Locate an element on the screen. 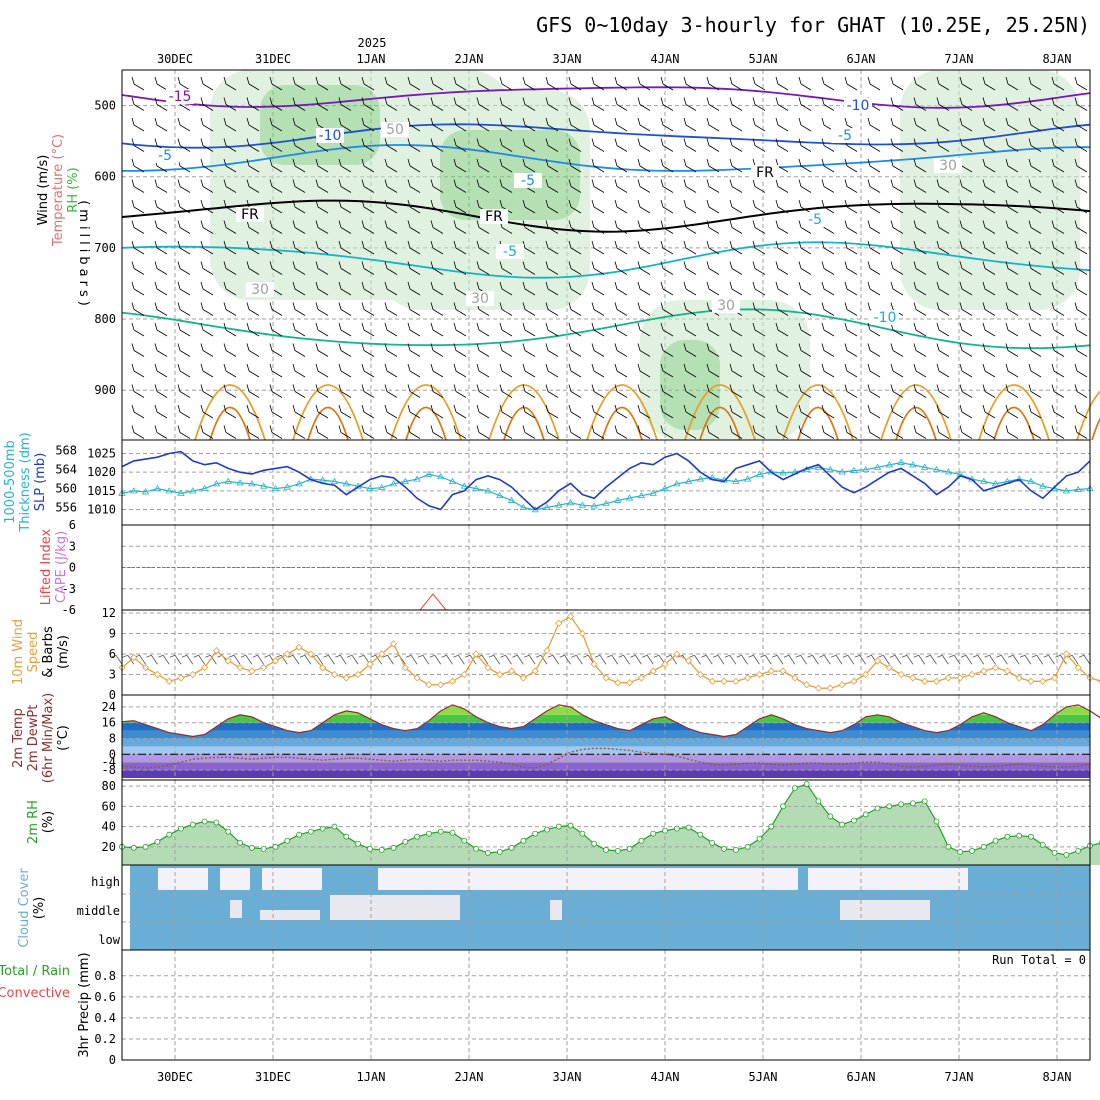 Image resolution: width=1100 pixels, height=1100 pixels. slp-tick-label: 1025 is located at coordinates (101, 453).